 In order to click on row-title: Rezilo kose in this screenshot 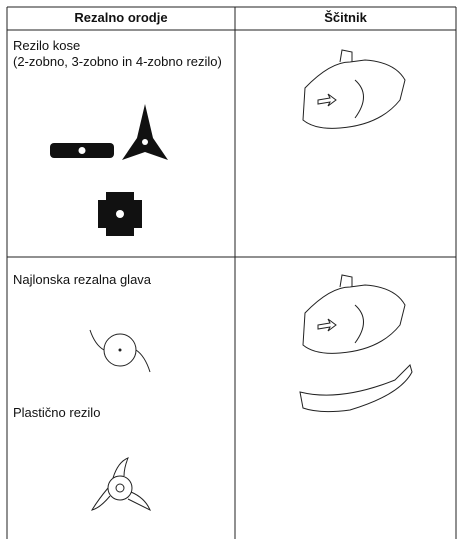, I will do `click(47, 45)`.